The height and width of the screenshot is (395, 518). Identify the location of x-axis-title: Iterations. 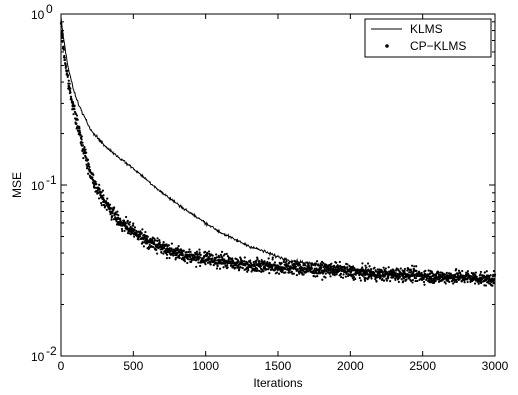
(277, 383).